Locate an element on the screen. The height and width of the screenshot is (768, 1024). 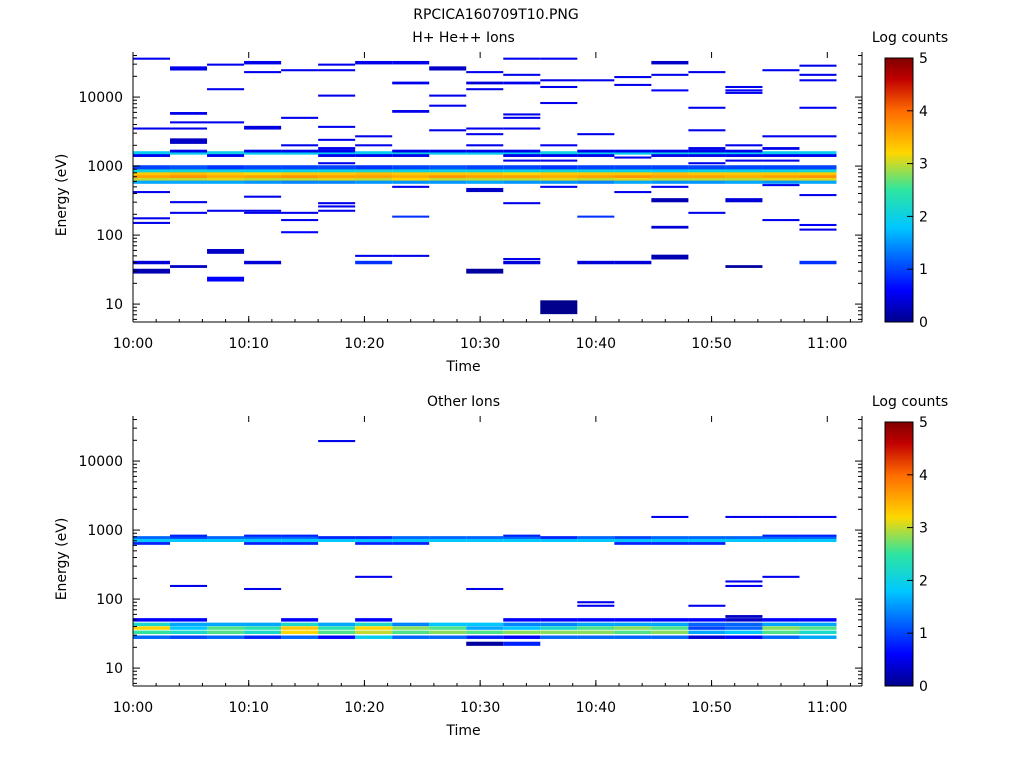
x-tick-label: 10:30 is located at coordinates (480, 708).